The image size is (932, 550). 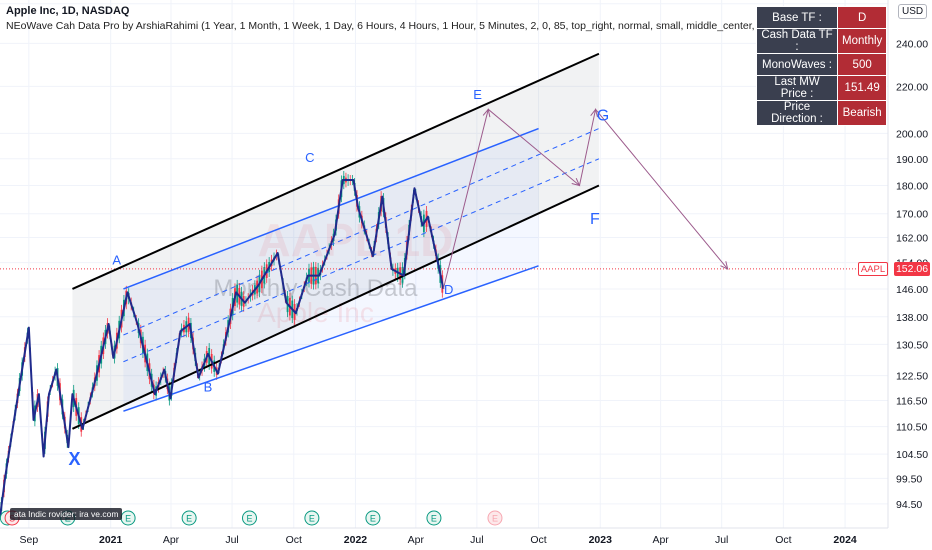 I want to click on info-row: Base TF :D, so click(x=822, y=17).